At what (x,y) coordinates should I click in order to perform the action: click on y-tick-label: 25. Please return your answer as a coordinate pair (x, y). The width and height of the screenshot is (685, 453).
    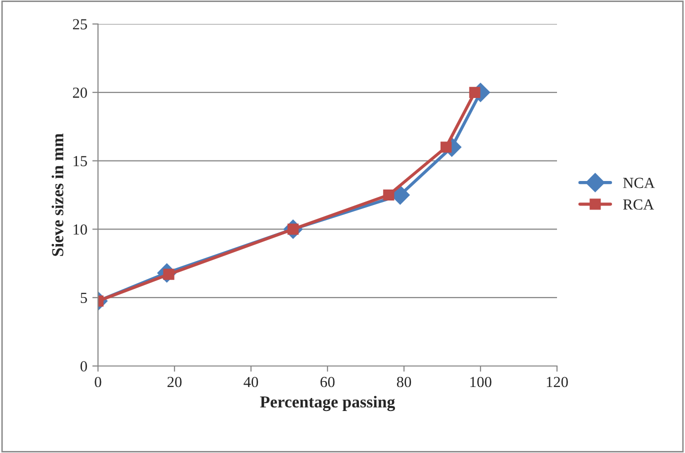
    Looking at the image, I should click on (79, 24).